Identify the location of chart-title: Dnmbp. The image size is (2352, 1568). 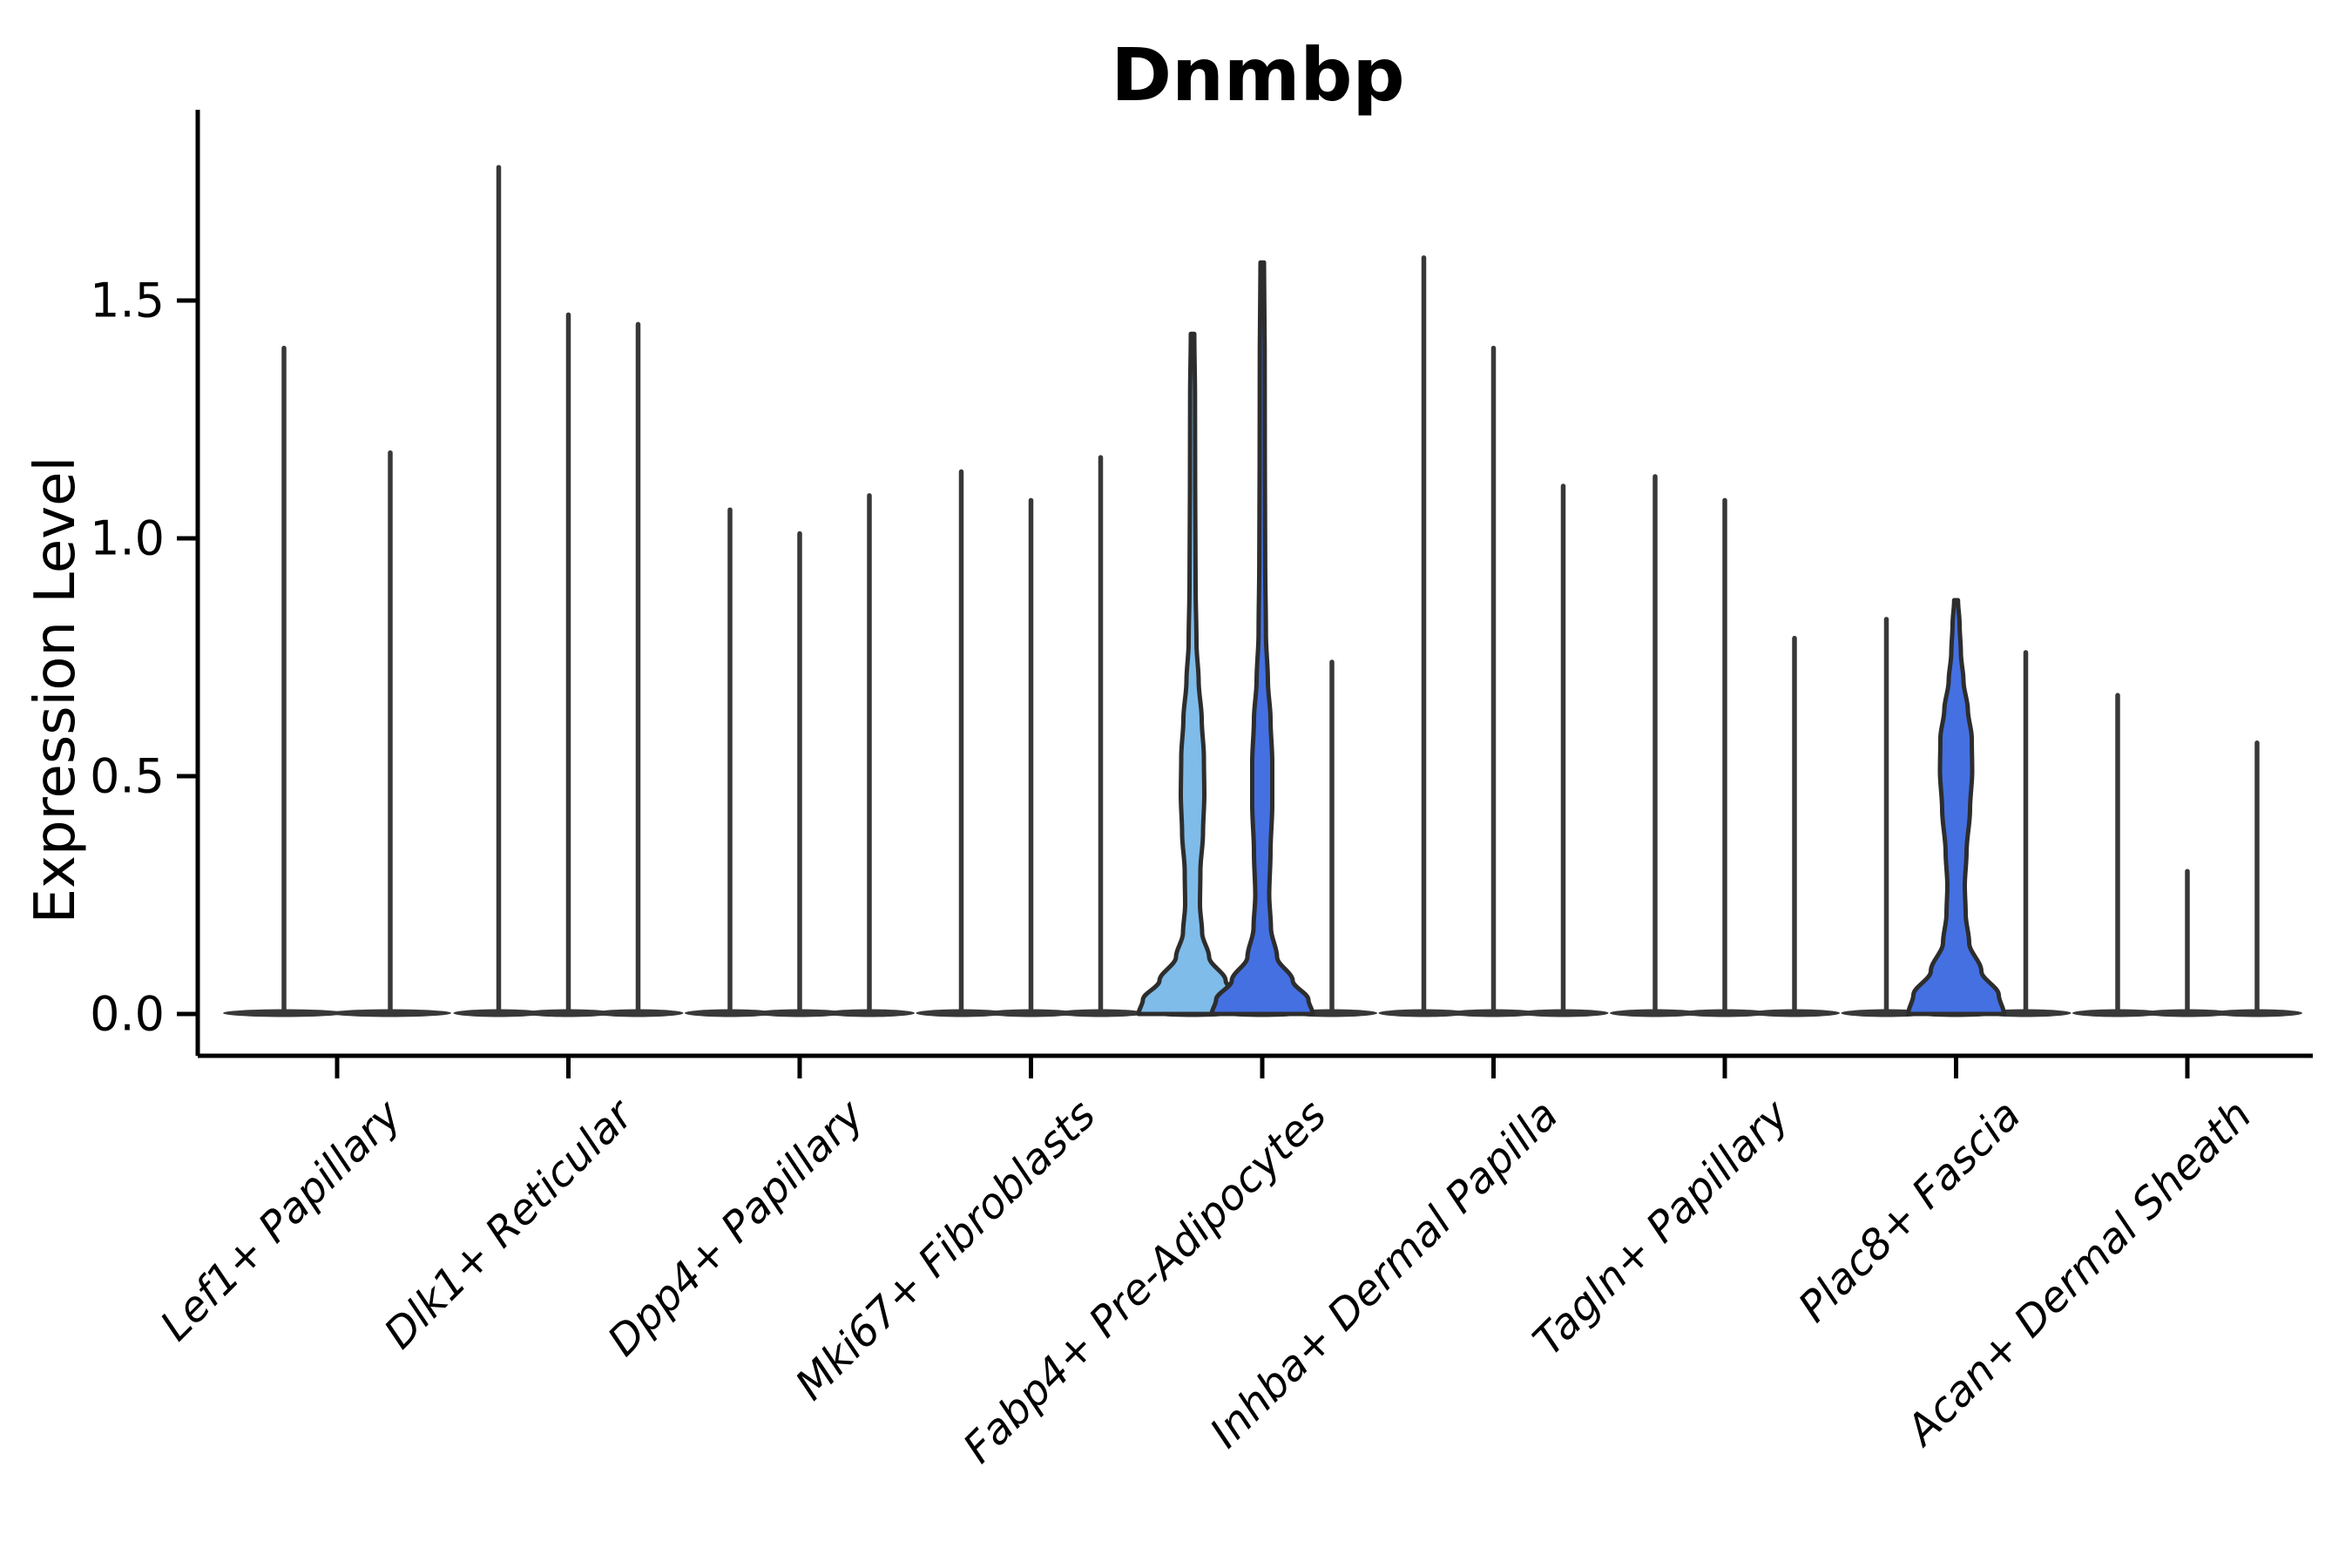
(1258, 75).